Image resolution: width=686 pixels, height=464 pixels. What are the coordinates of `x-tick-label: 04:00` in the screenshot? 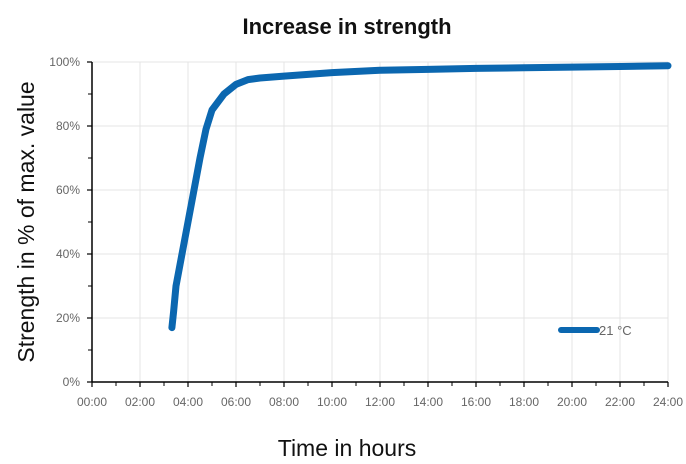 It's located at (188, 402).